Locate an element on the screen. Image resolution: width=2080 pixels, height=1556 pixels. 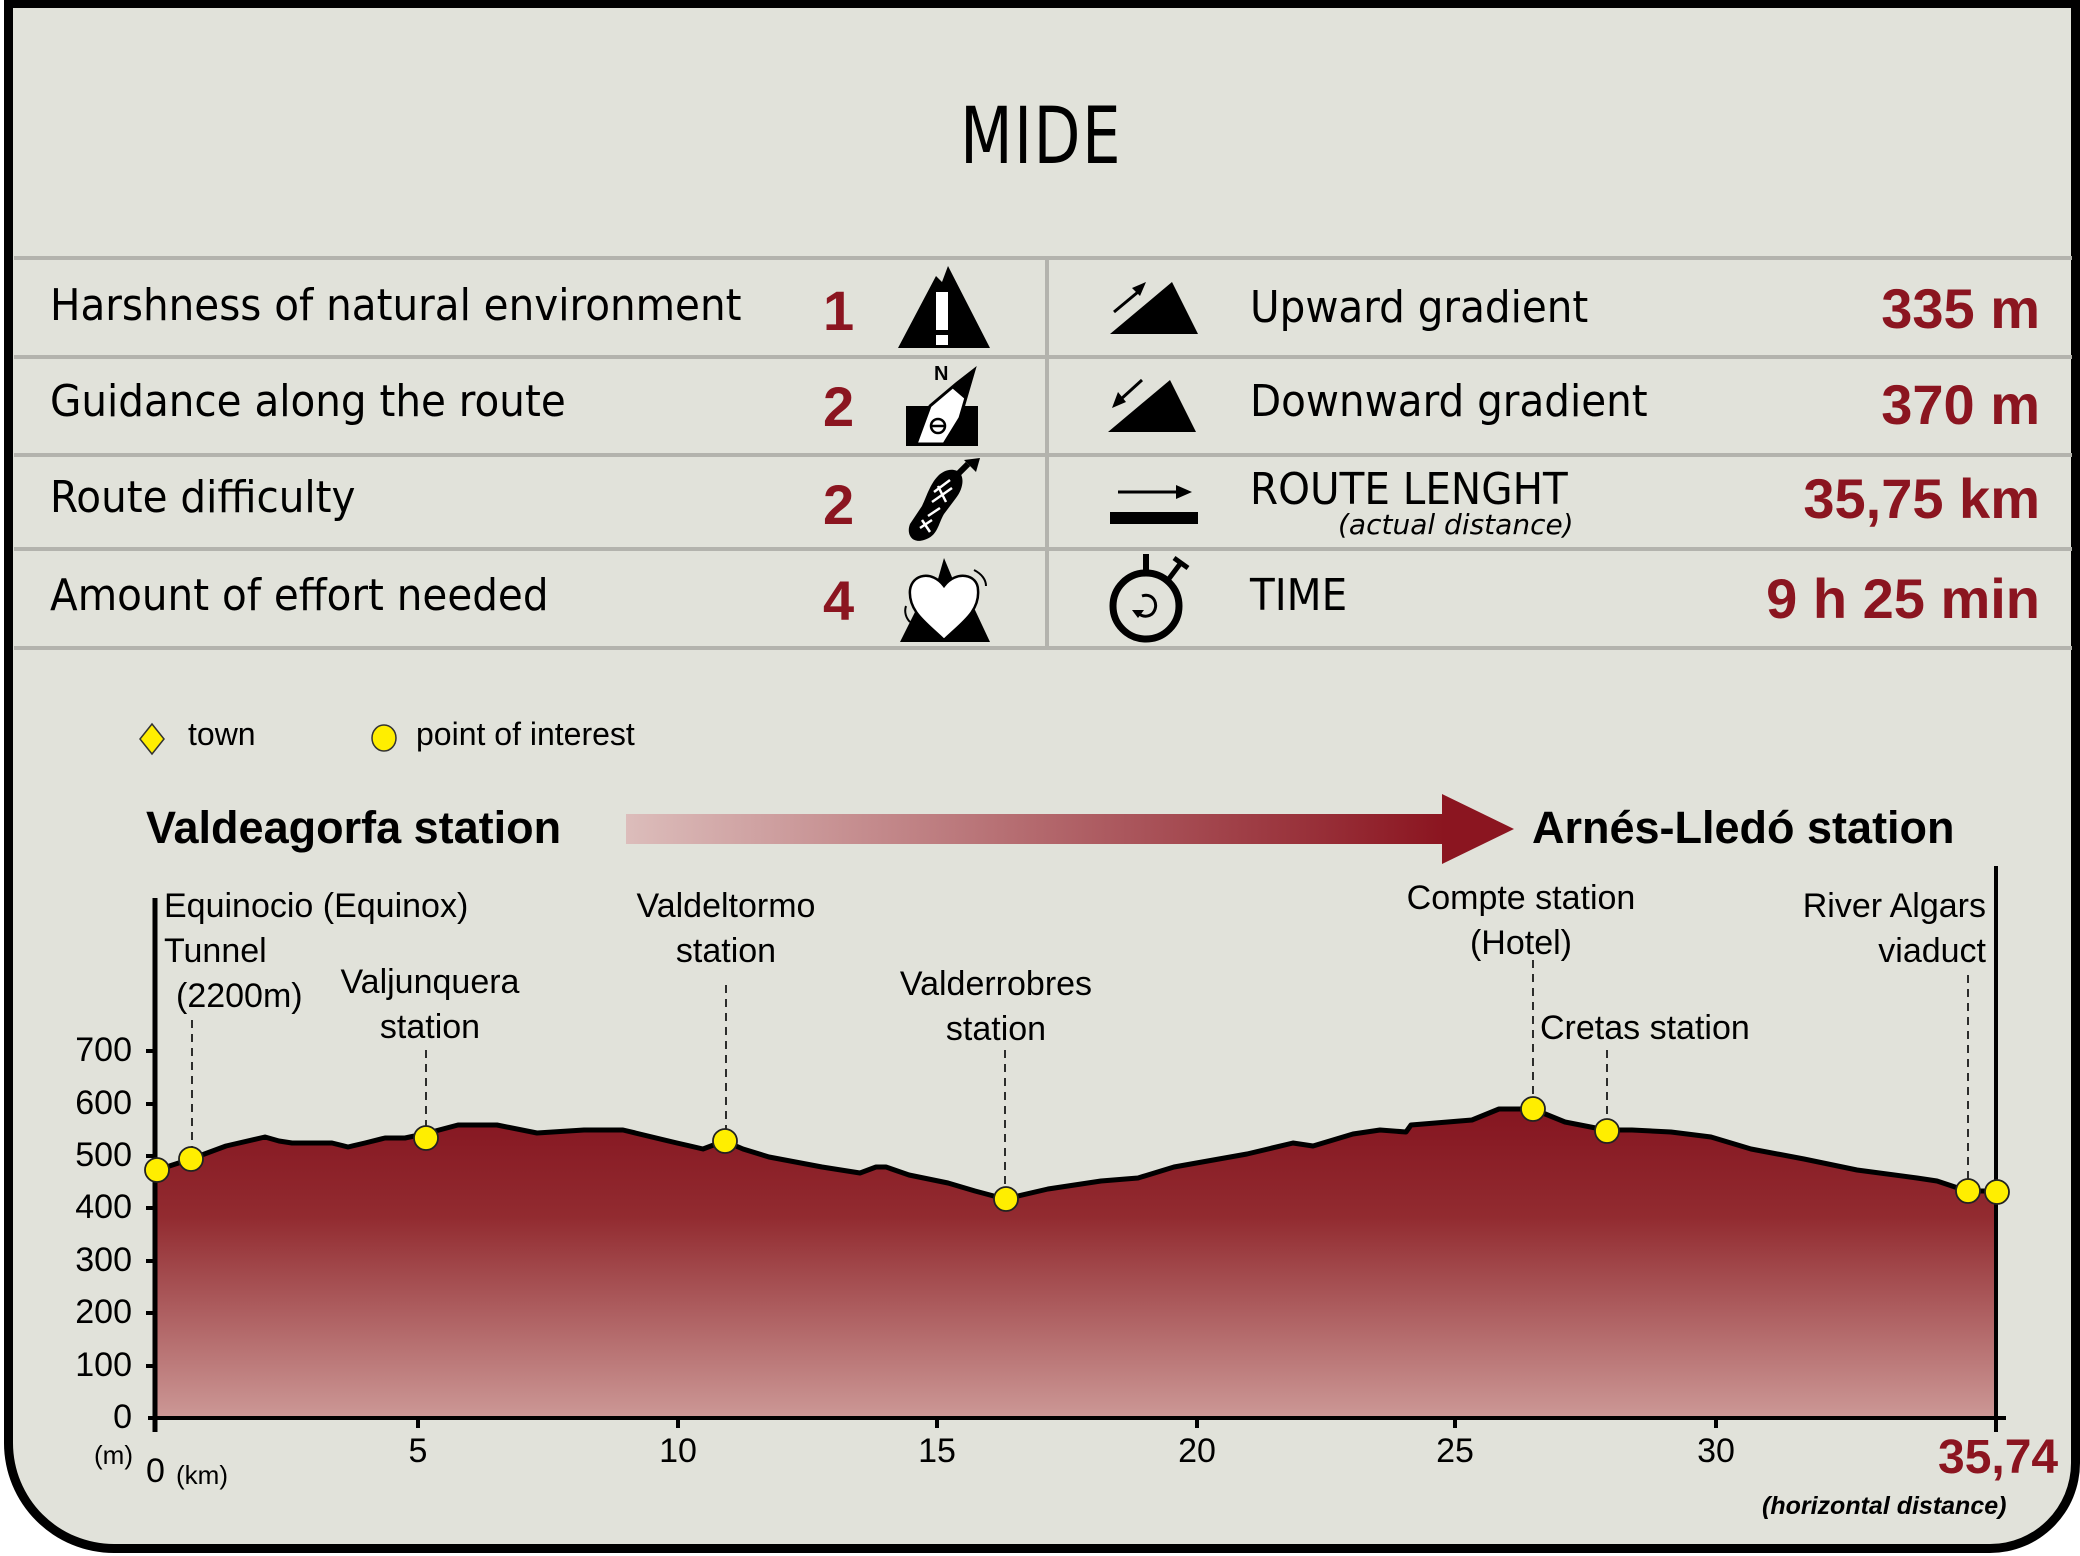
x-ticks is located at coordinates (1067, 1423).